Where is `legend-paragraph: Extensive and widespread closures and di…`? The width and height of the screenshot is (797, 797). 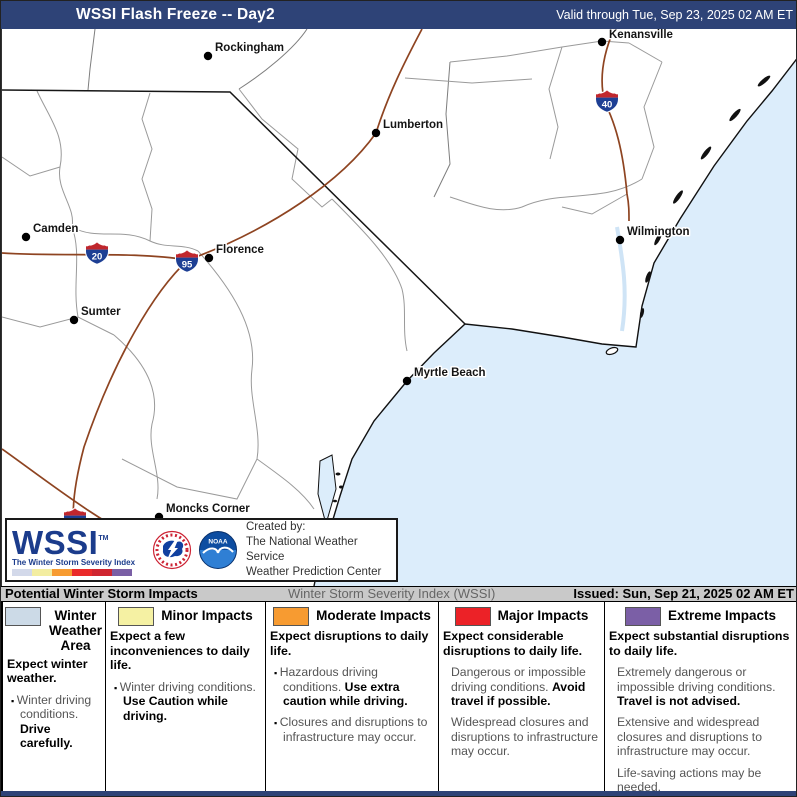
legend-paragraph: Extensive and widespread closures and di… is located at coordinates (705, 736).